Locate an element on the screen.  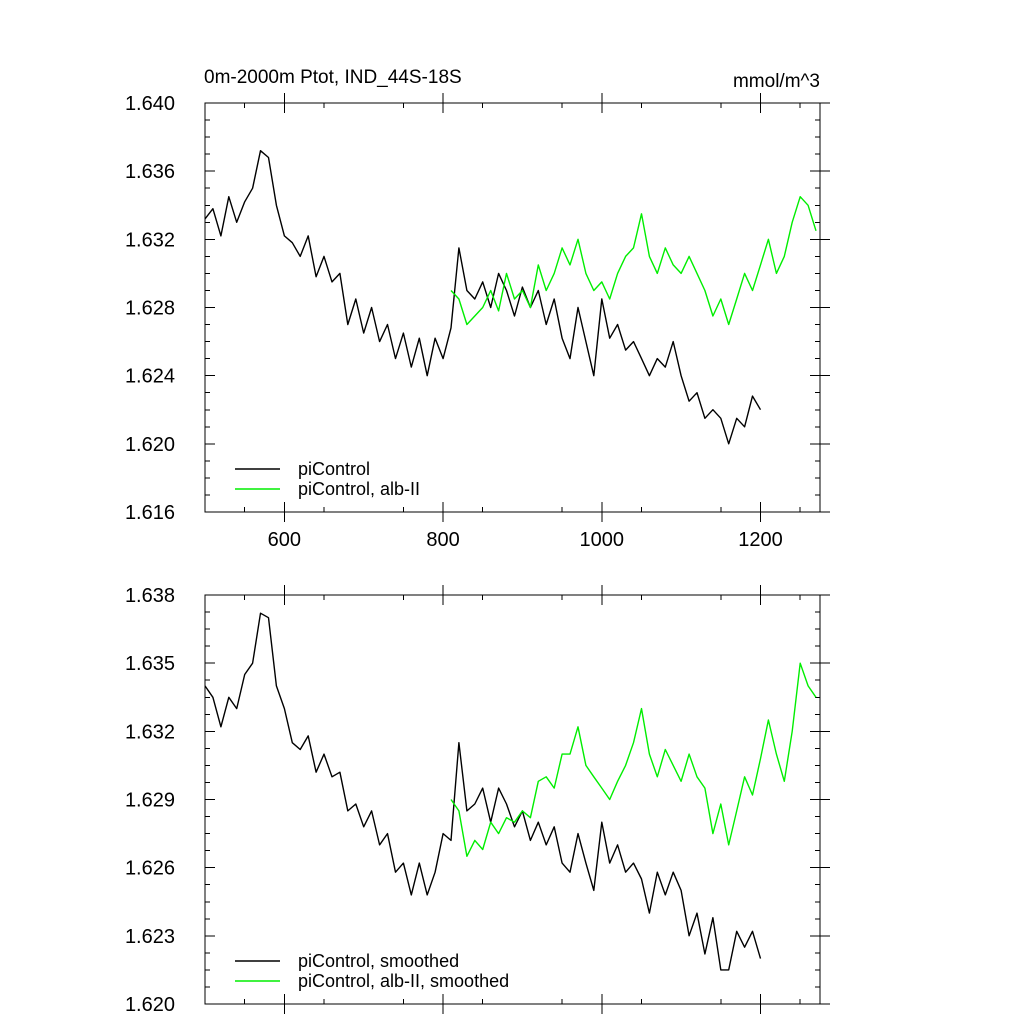
y-tick-label: 1.629 is located at coordinates (150, 801).